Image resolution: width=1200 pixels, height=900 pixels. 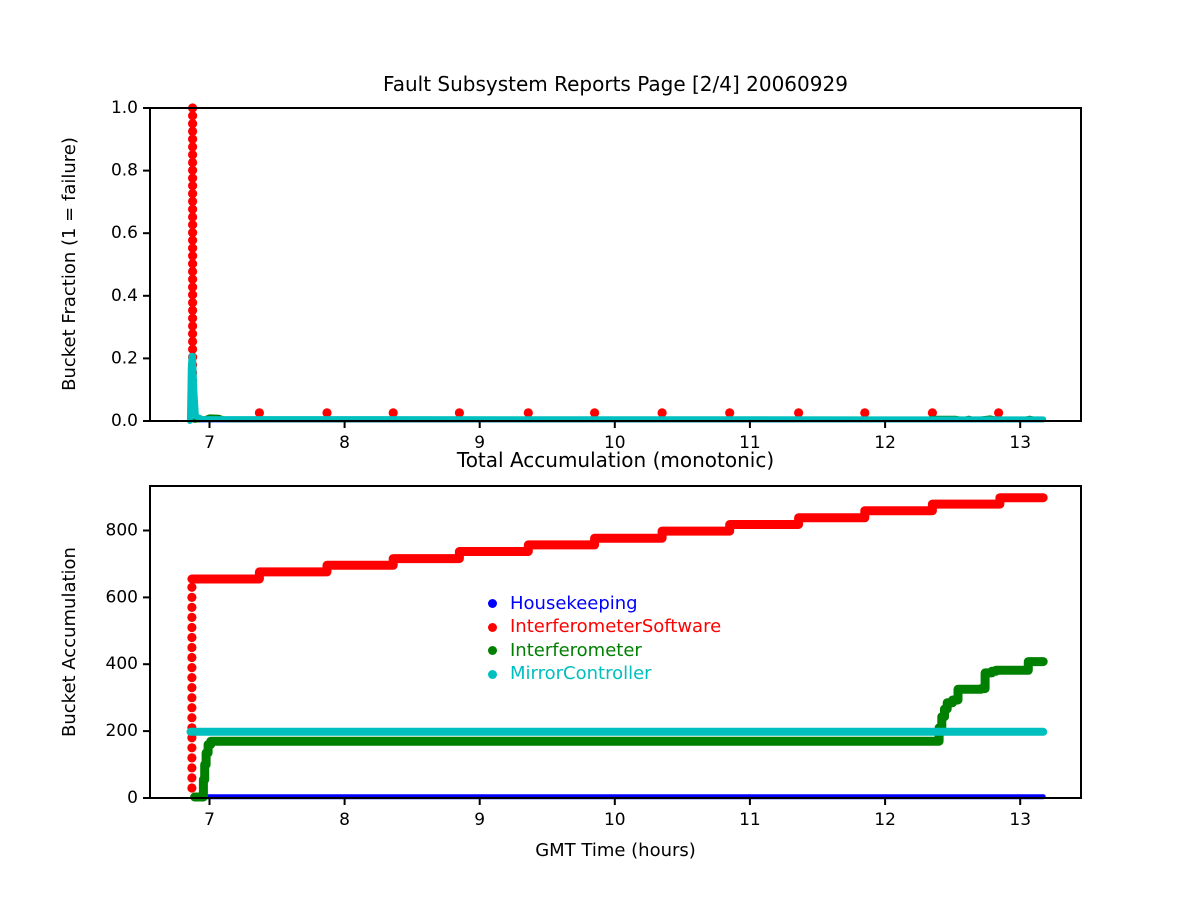 I want to click on bottom-chart-title: Total Accumulation (monotonic), so click(x=615, y=460).